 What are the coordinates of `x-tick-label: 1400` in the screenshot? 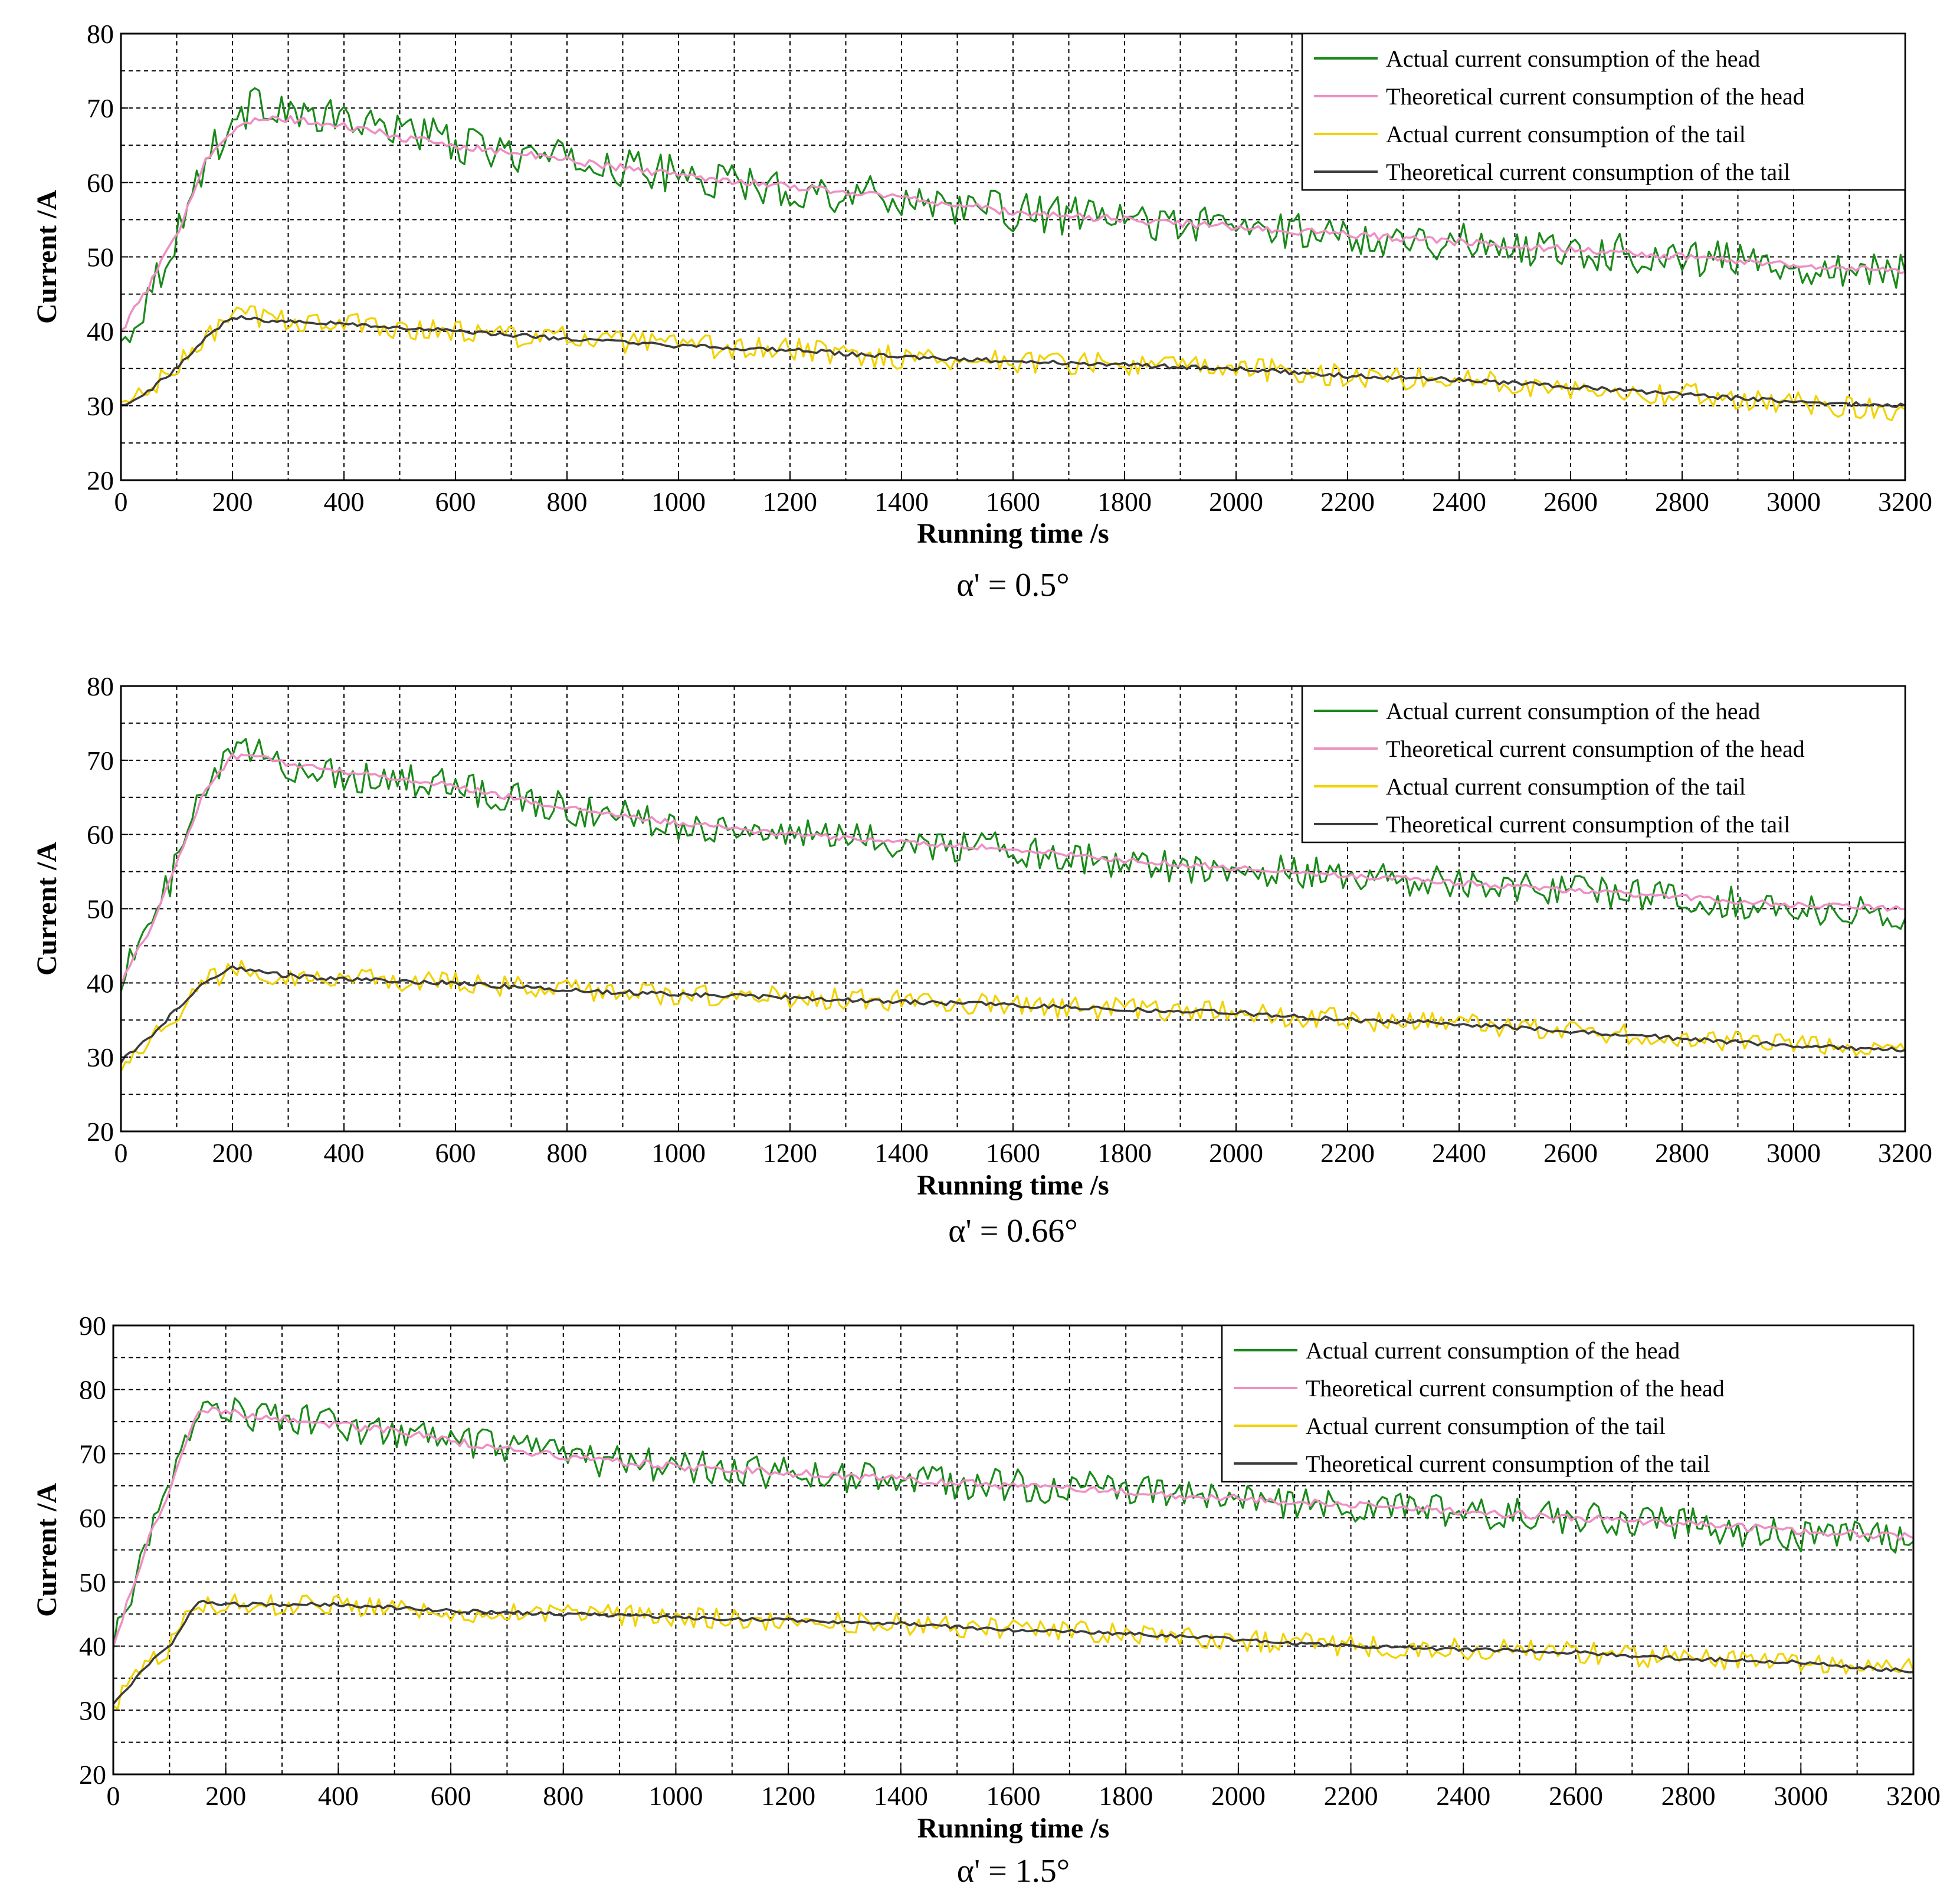 It's located at (901, 502).